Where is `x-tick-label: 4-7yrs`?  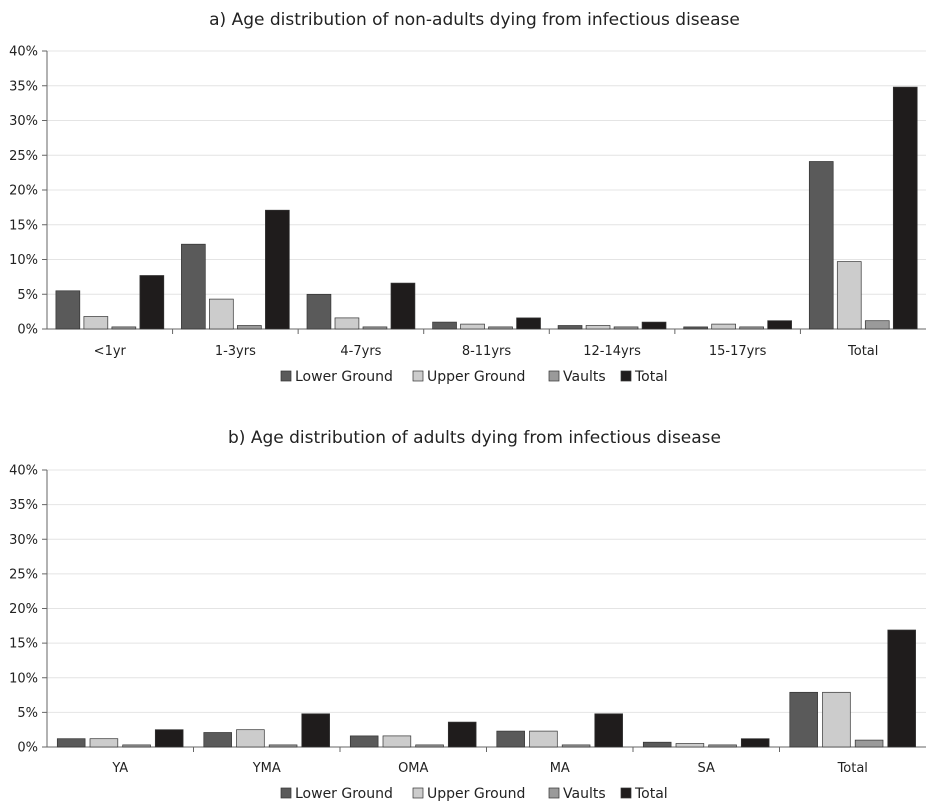 x-tick-label: 4-7yrs is located at coordinates (360, 351).